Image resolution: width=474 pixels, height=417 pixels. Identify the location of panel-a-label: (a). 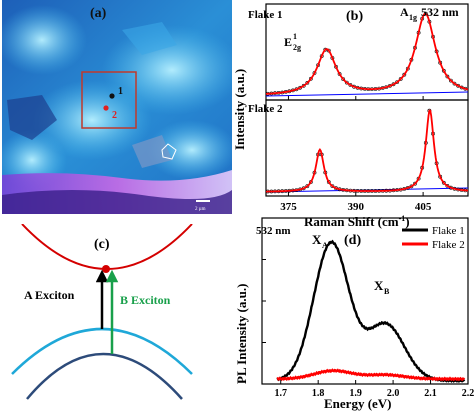
(98, 13).